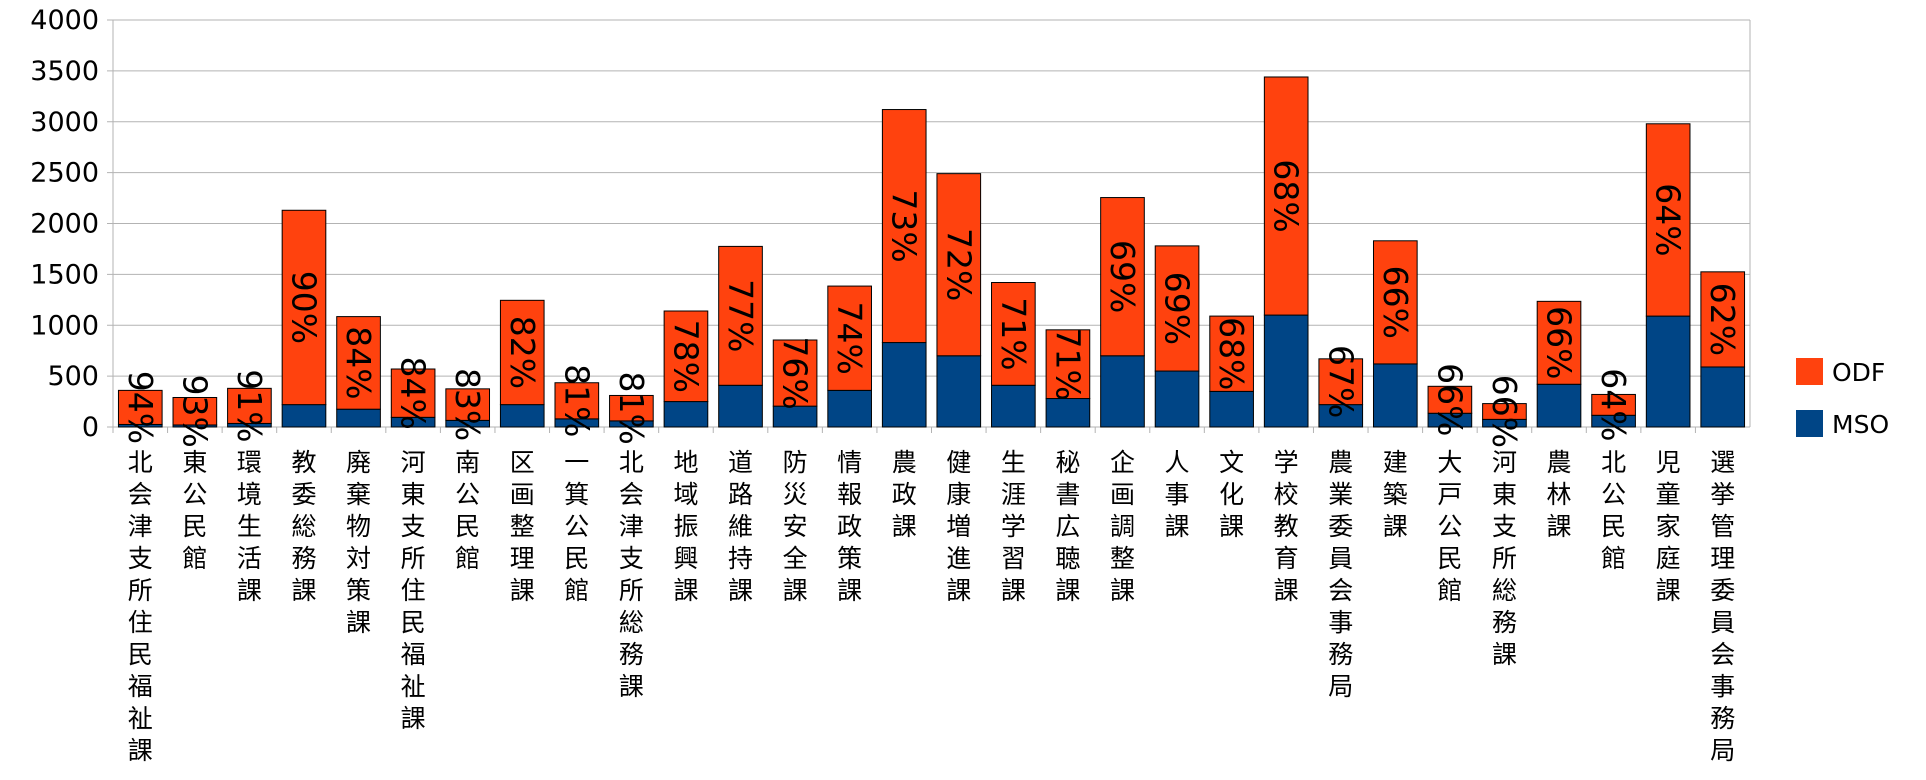 The image size is (1926, 780). Describe the element at coordinates (1559, 494) in the screenshot. I see `x-tick-label: 農林課` at that location.